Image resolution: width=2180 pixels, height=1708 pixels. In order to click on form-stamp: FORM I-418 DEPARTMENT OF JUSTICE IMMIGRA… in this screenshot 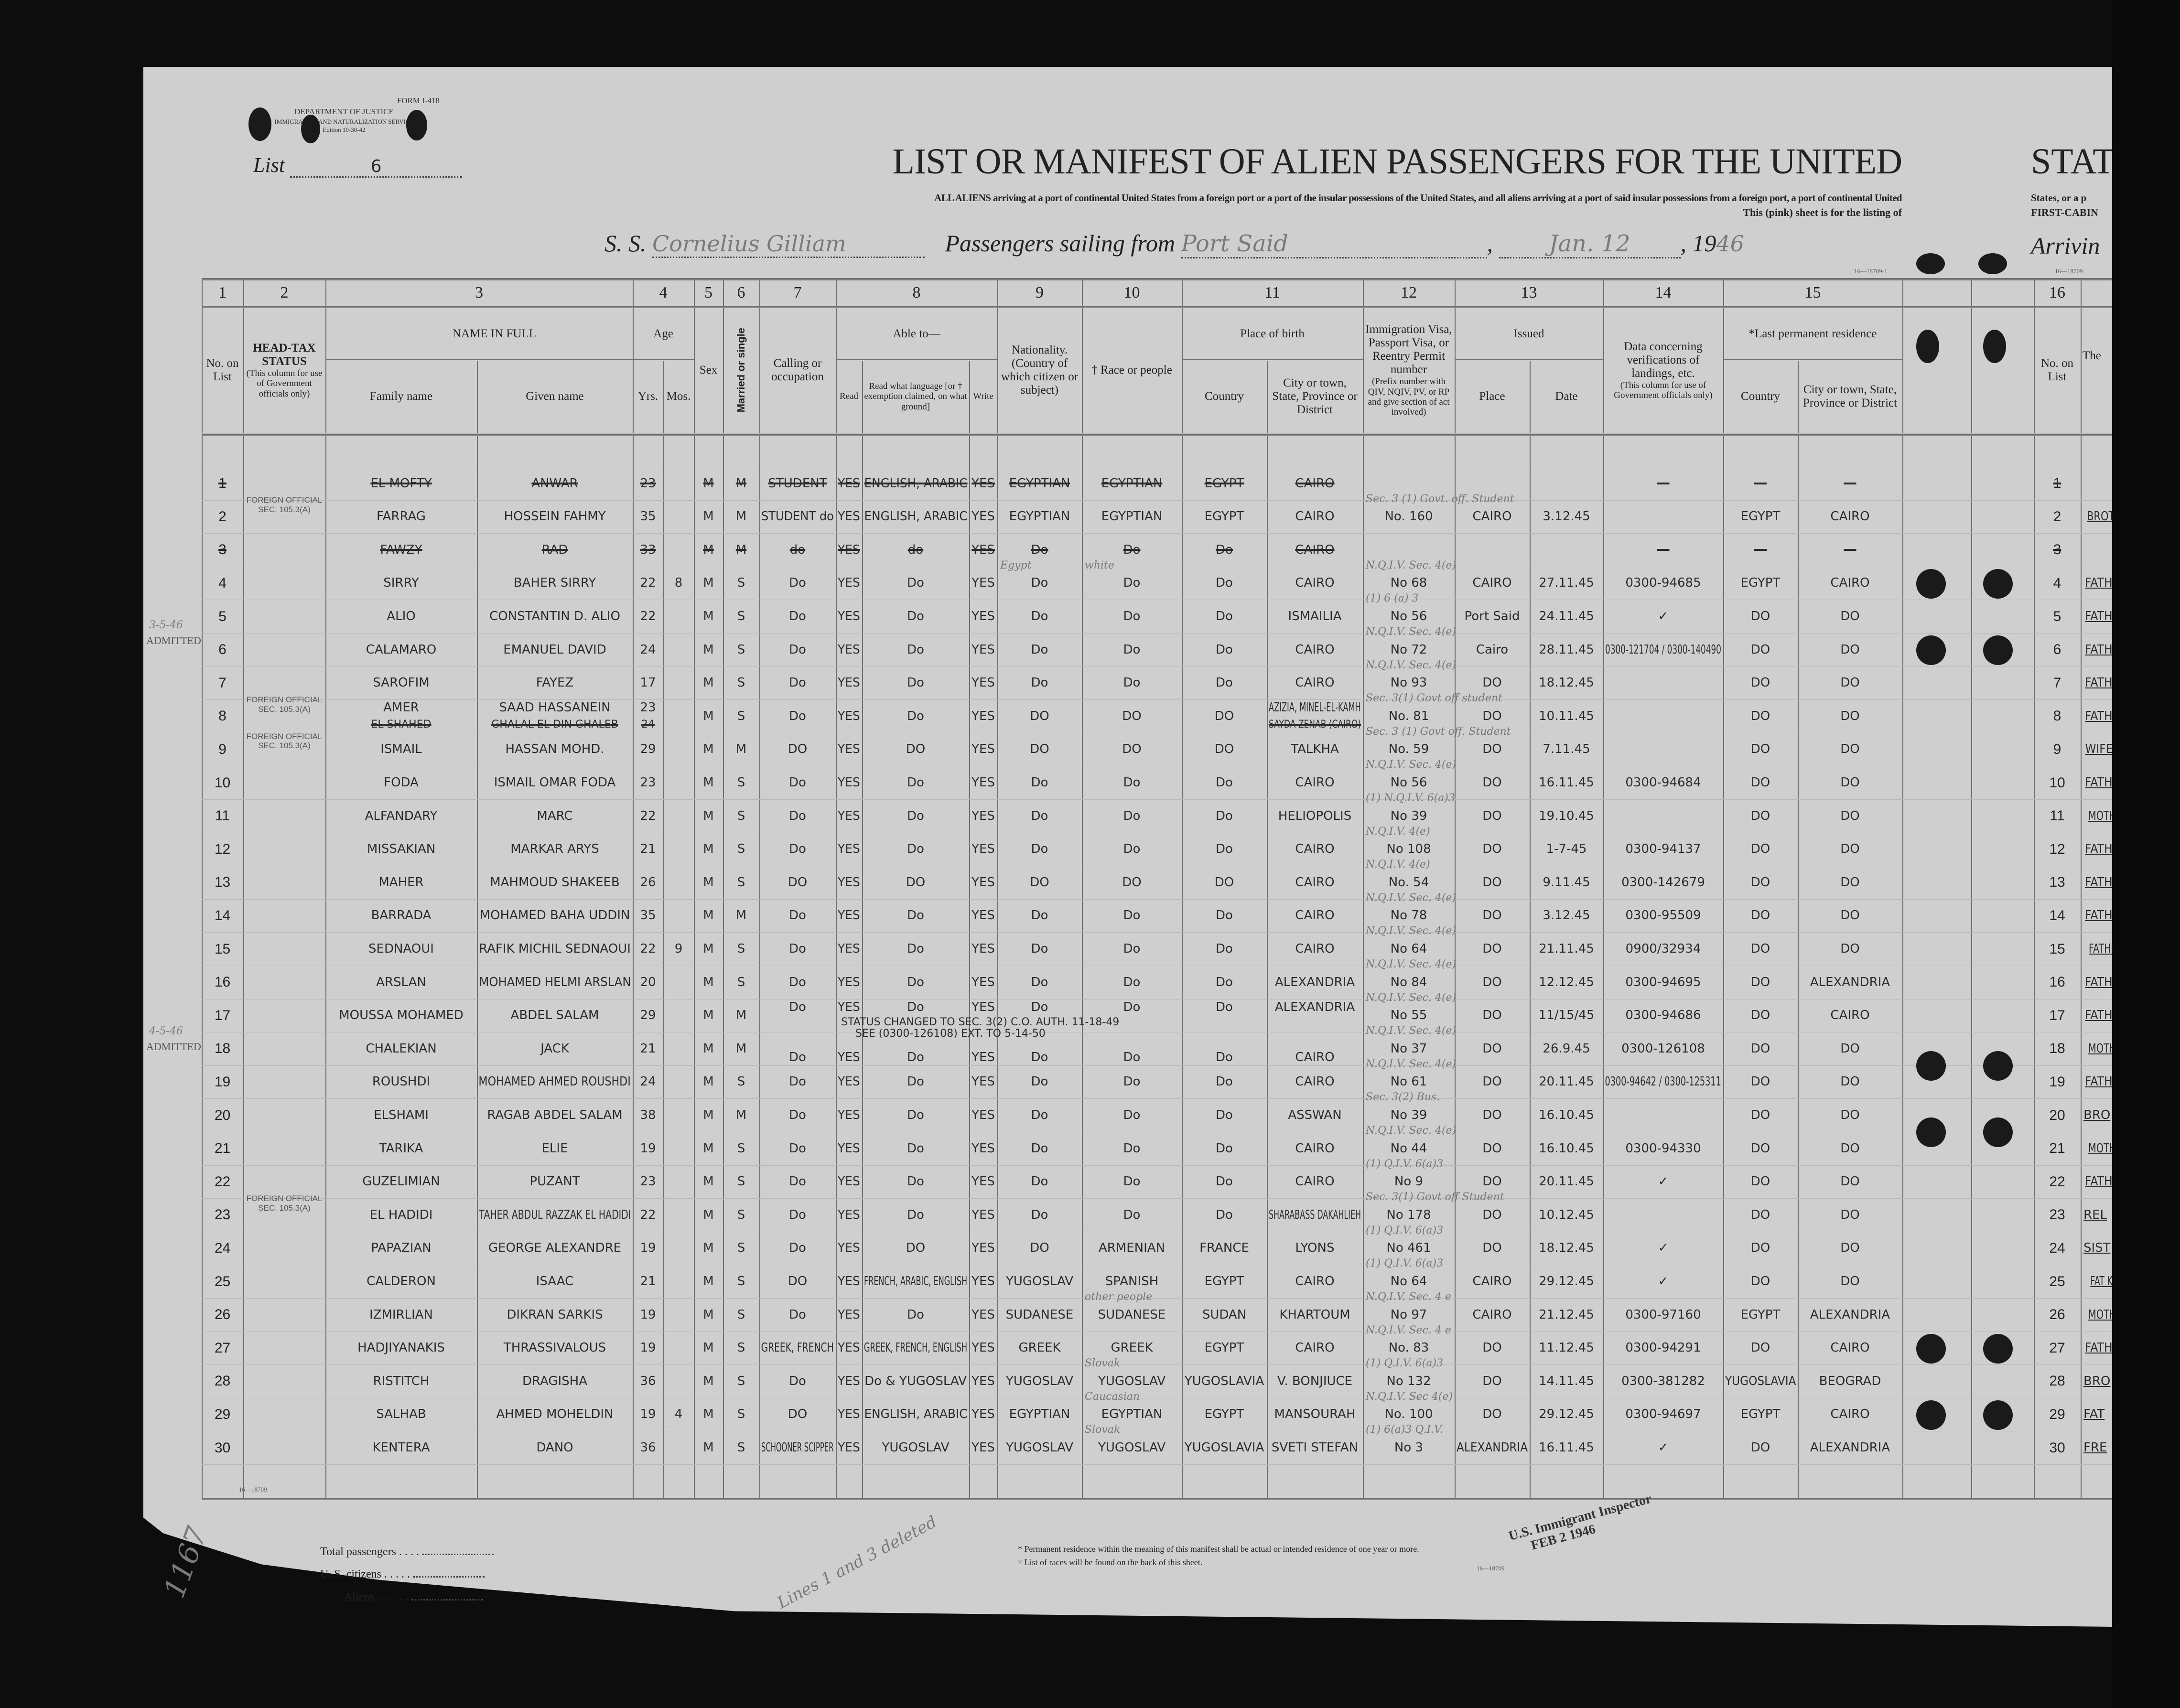, I will do `click(344, 115)`.